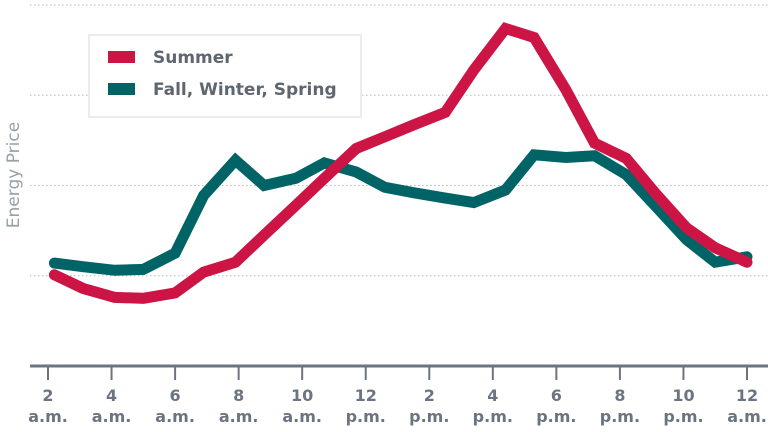  What do you see at coordinates (245, 90) in the screenshot?
I see `legend-label-fall-winter-spring: Fall, Winter, Spring` at bounding box center [245, 90].